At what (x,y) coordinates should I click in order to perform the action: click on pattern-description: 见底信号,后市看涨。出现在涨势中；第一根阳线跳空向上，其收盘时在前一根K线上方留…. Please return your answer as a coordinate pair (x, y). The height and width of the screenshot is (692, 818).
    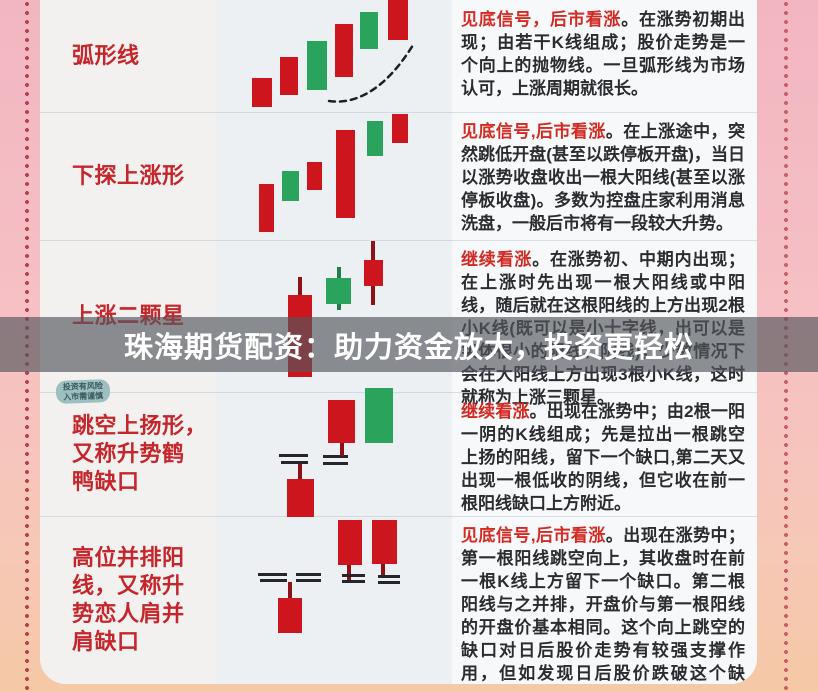
    Looking at the image, I should click on (601, 600).